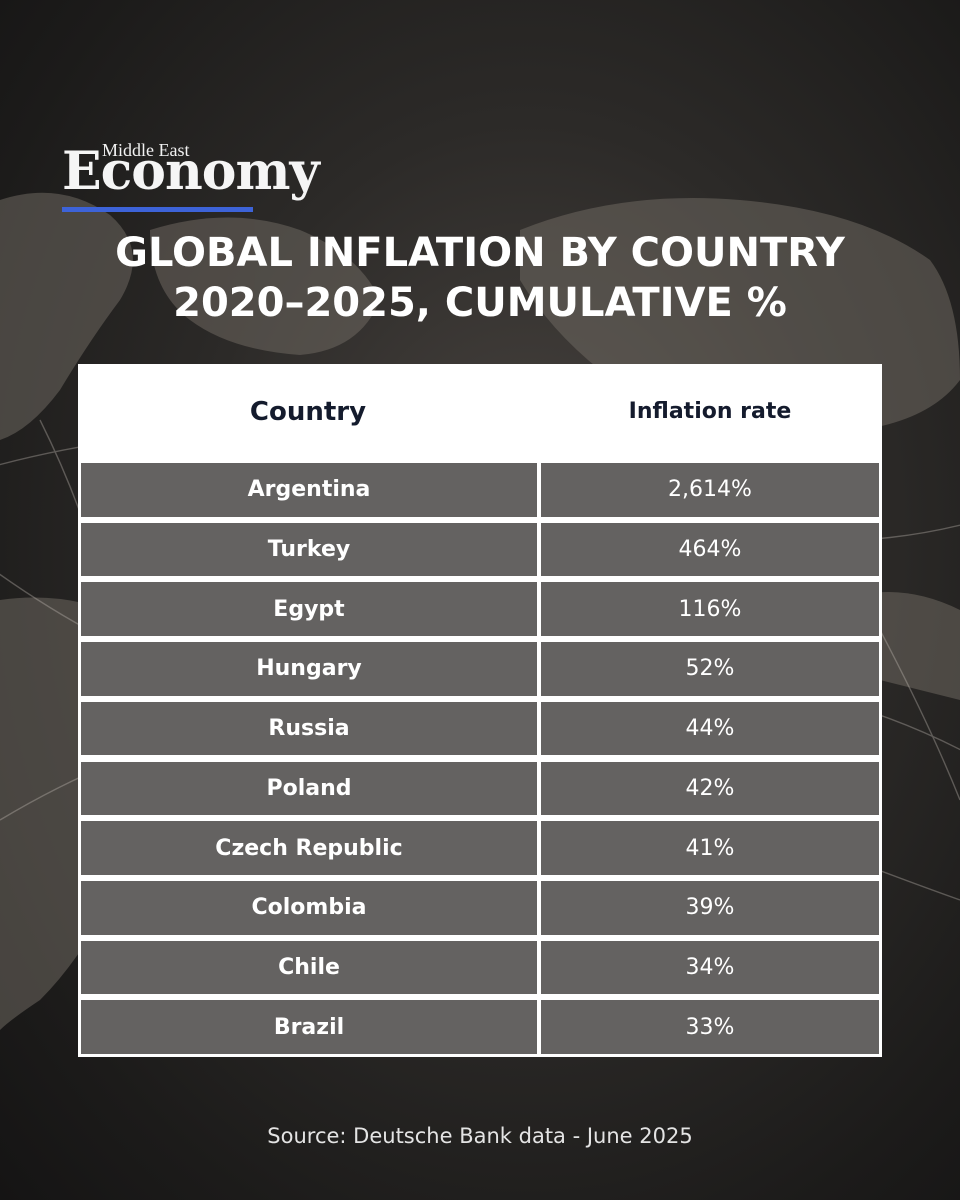  What do you see at coordinates (710, 669) in the screenshot?
I see `inflation-rate-cell: 52%` at bounding box center [710, 669].